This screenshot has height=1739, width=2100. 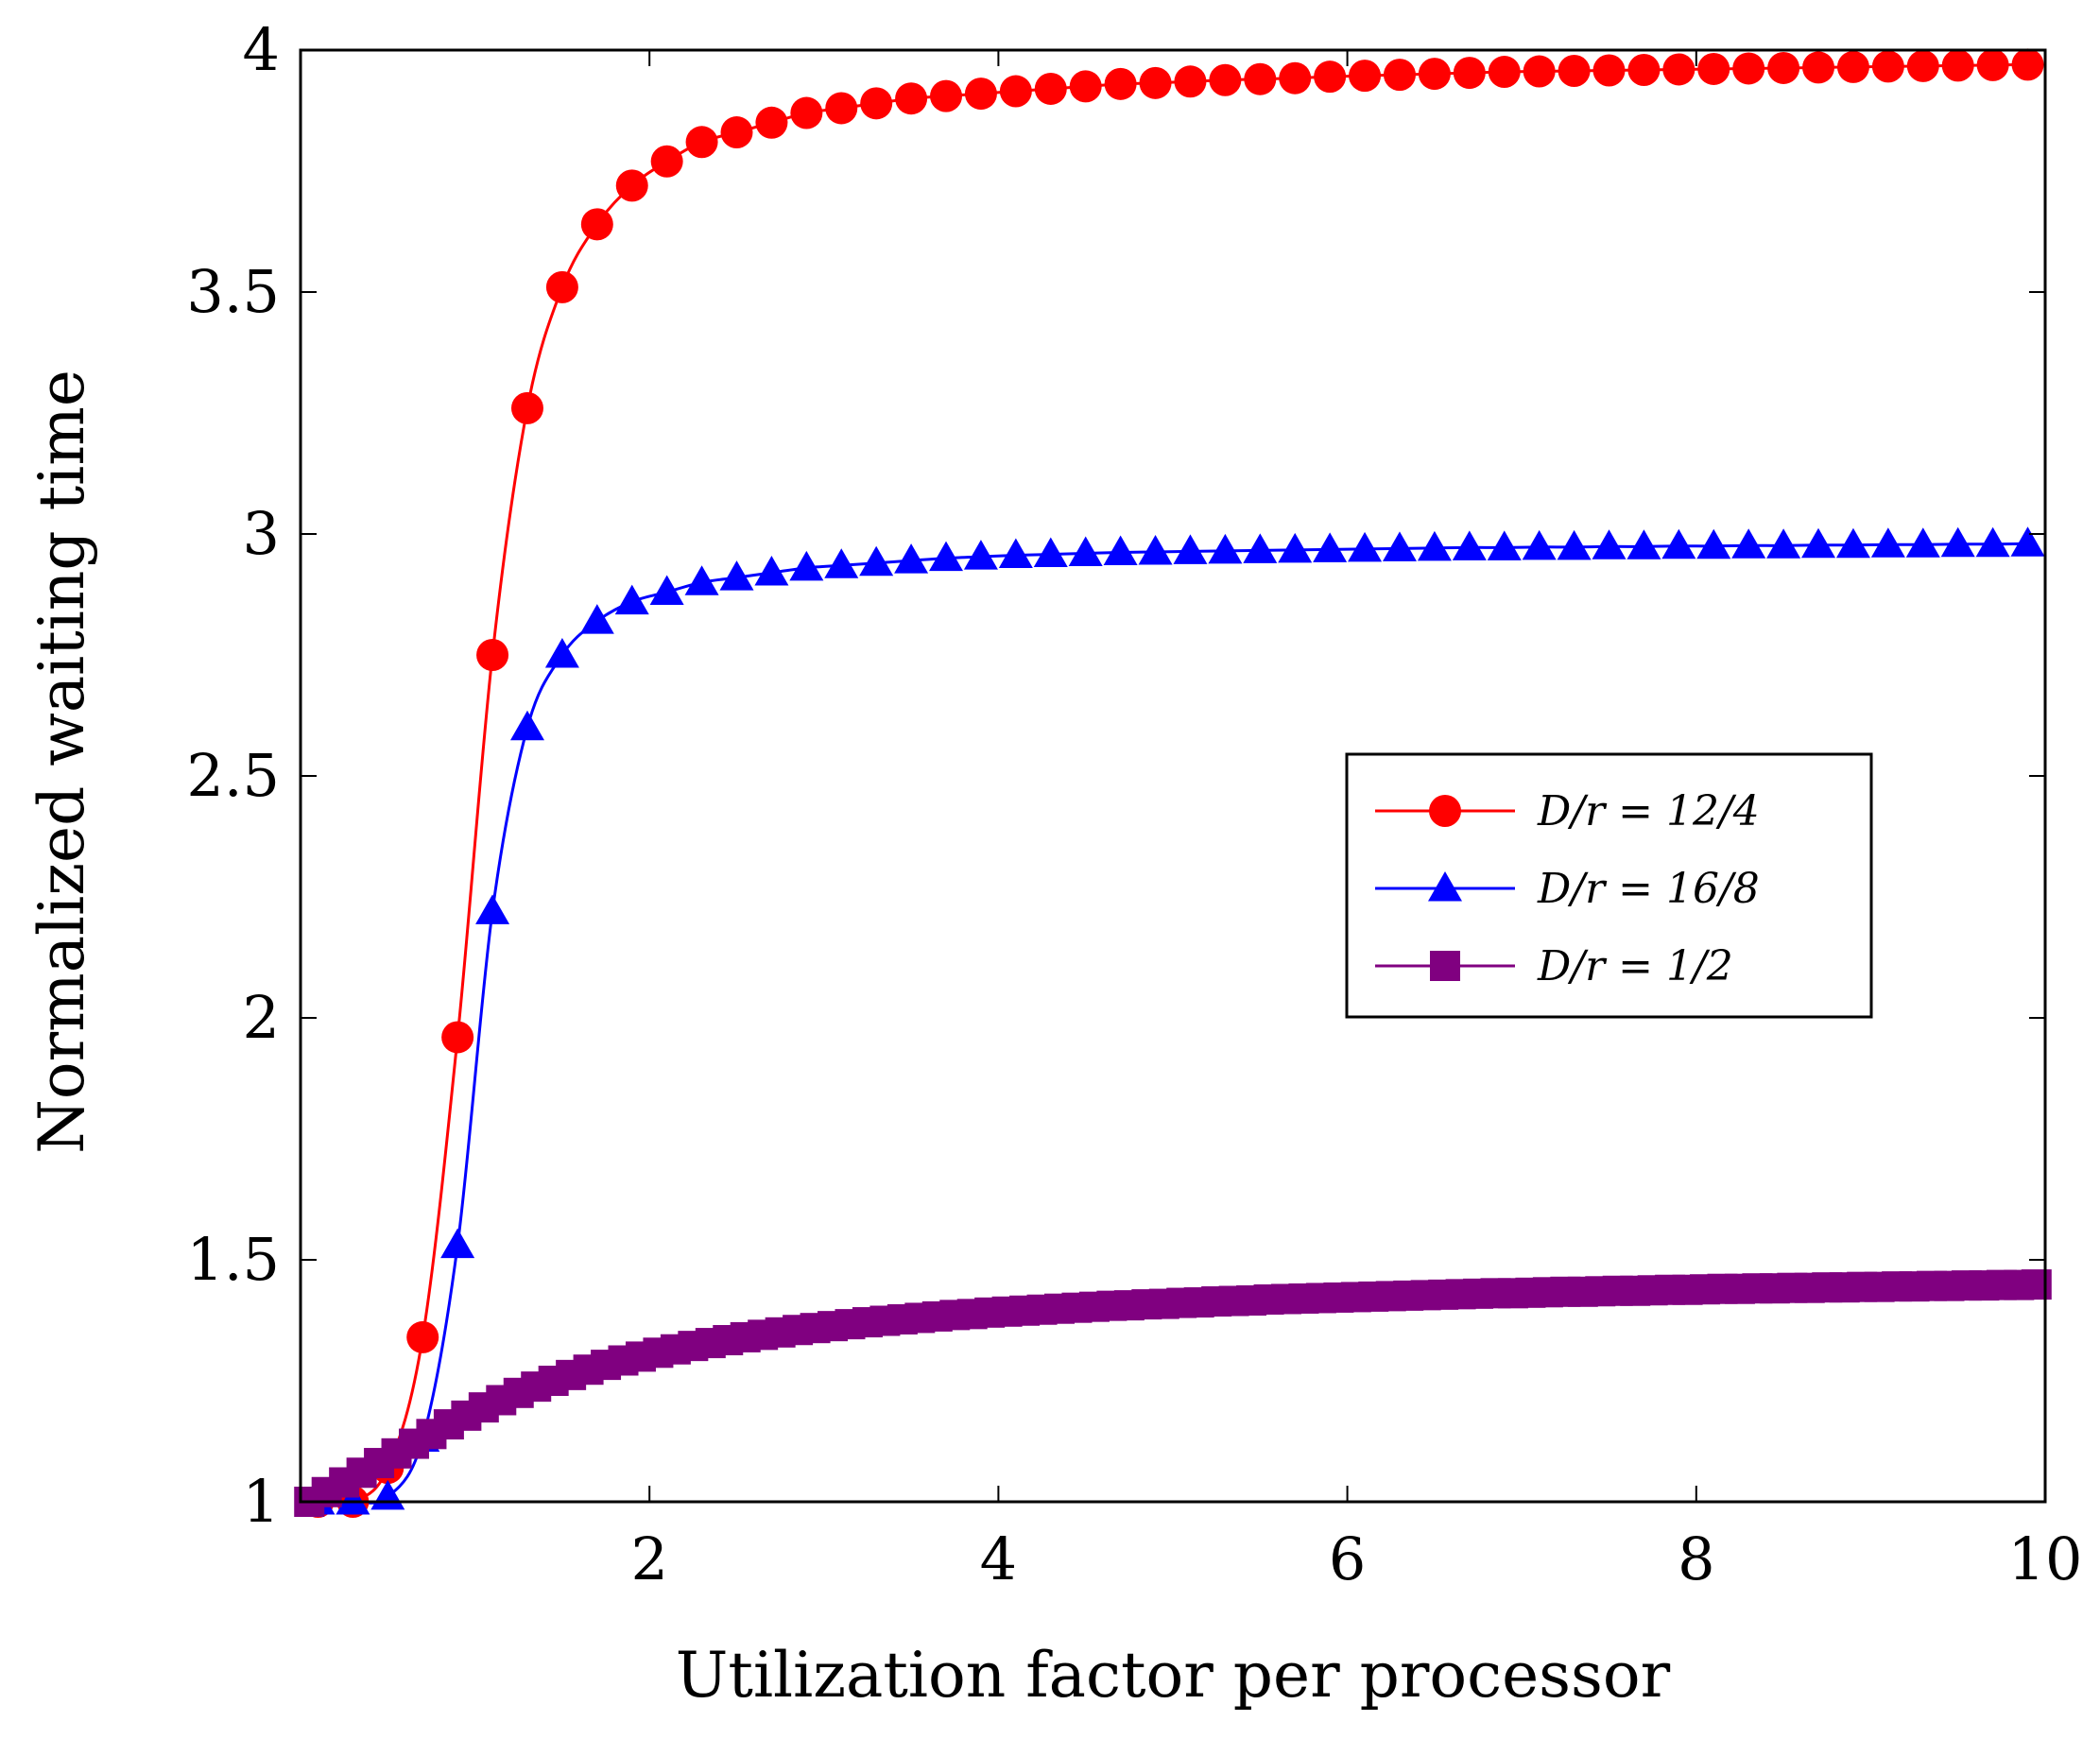 What do you see at coordinates (261, 1018) in the screenshot?
I see `y-tick-label: 2` at bounding box center [261, 1018].